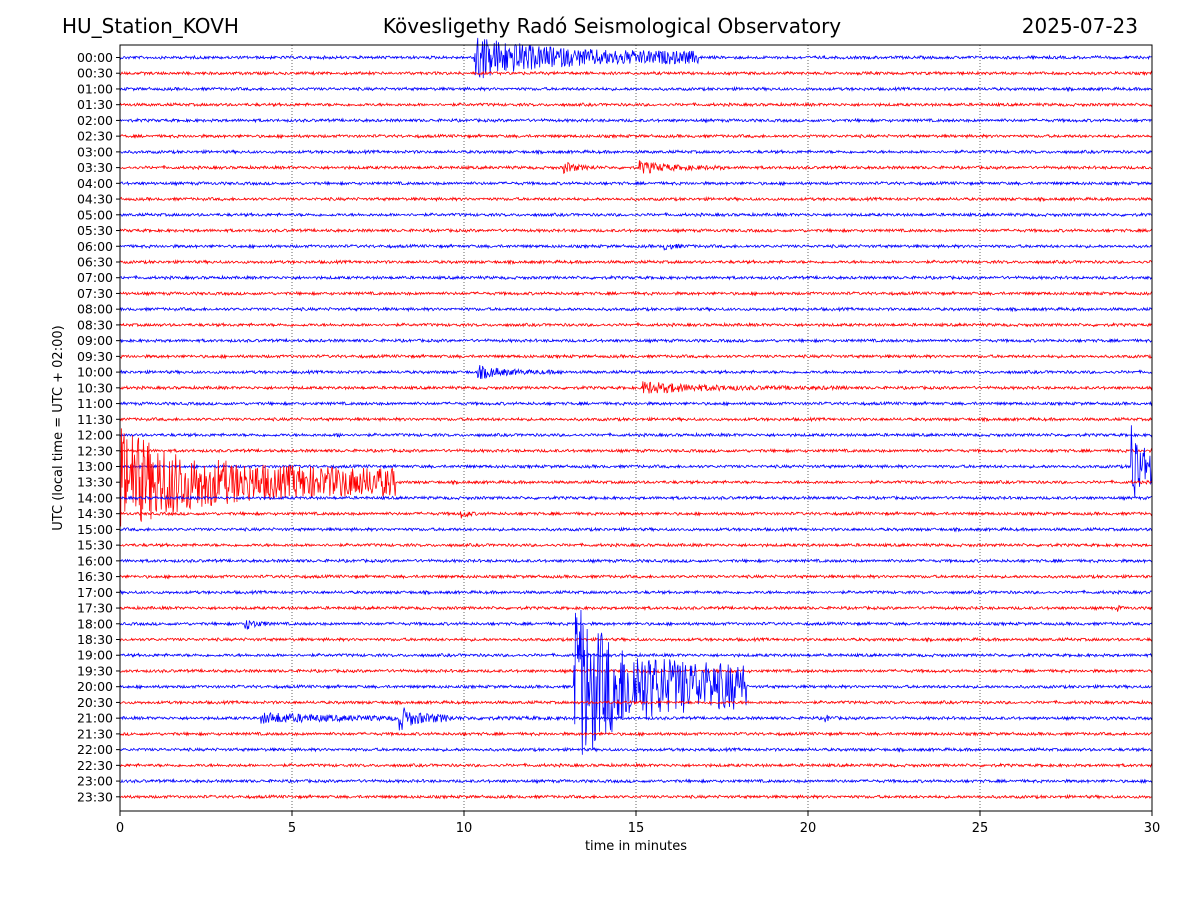  What do you see at coordinates (636, 682) in the screenshot?
I see `trace-2000` at bounding box center [636, 682].